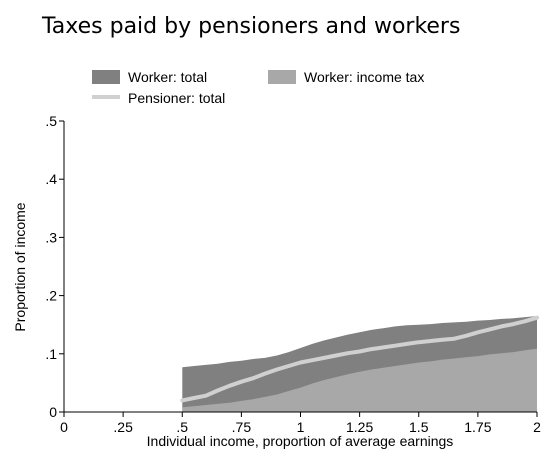 This screenshot has height=456, width=547. Describe the element at coordinates (106, 77) in the screenshot. I see `legend-swatch-worker-total` at that location.